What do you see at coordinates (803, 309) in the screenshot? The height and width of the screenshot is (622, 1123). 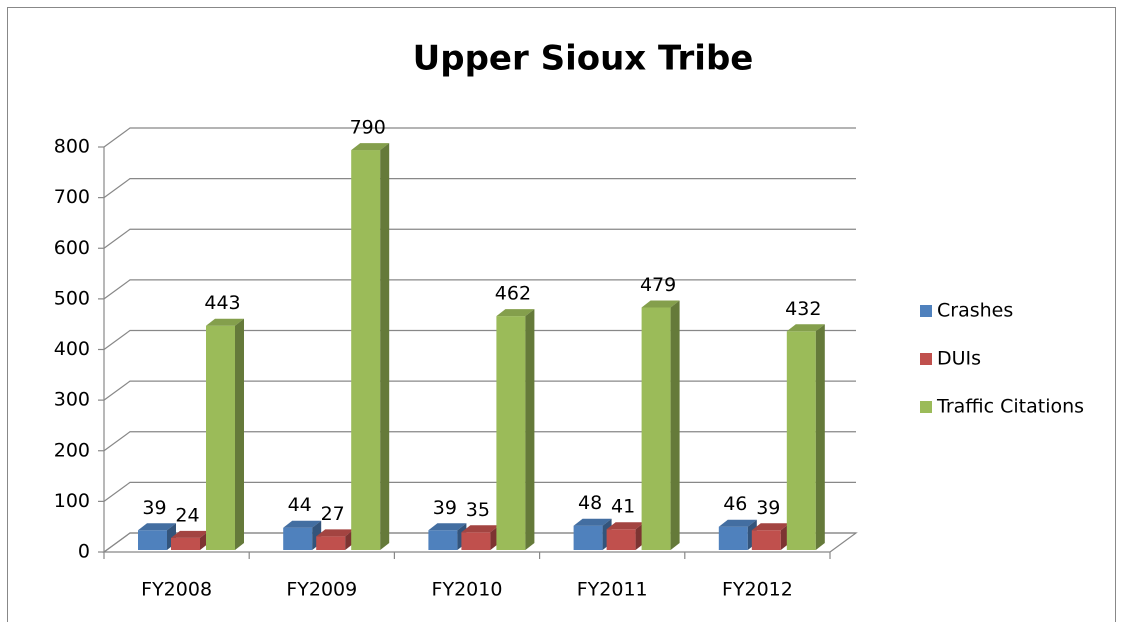 I see `data-label: 432` at bounding box center [803, 309].